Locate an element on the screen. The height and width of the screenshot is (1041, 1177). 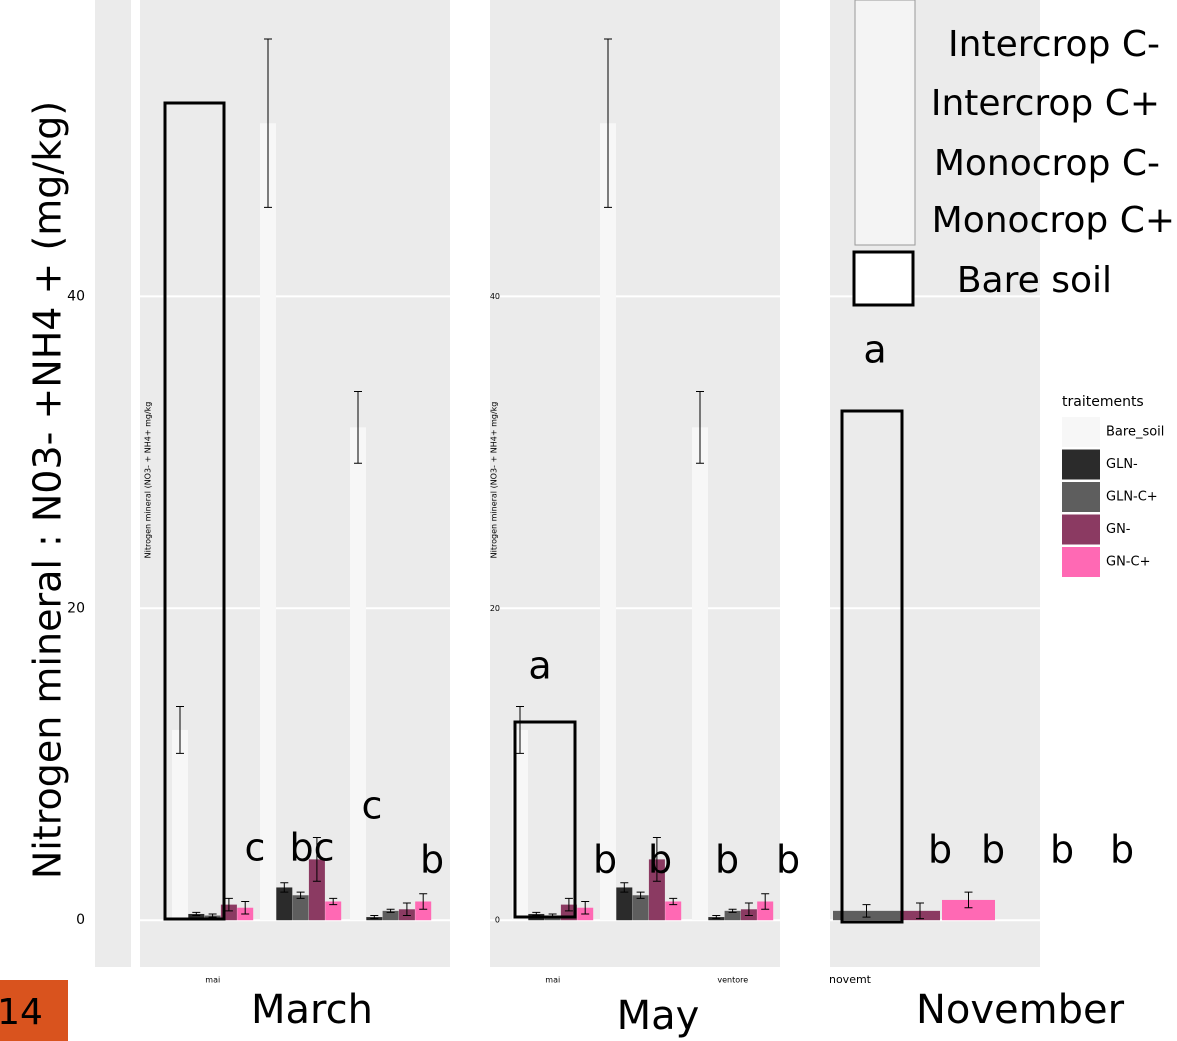
legend-overlay: Bare soil is located at coordinates (1034, 280).